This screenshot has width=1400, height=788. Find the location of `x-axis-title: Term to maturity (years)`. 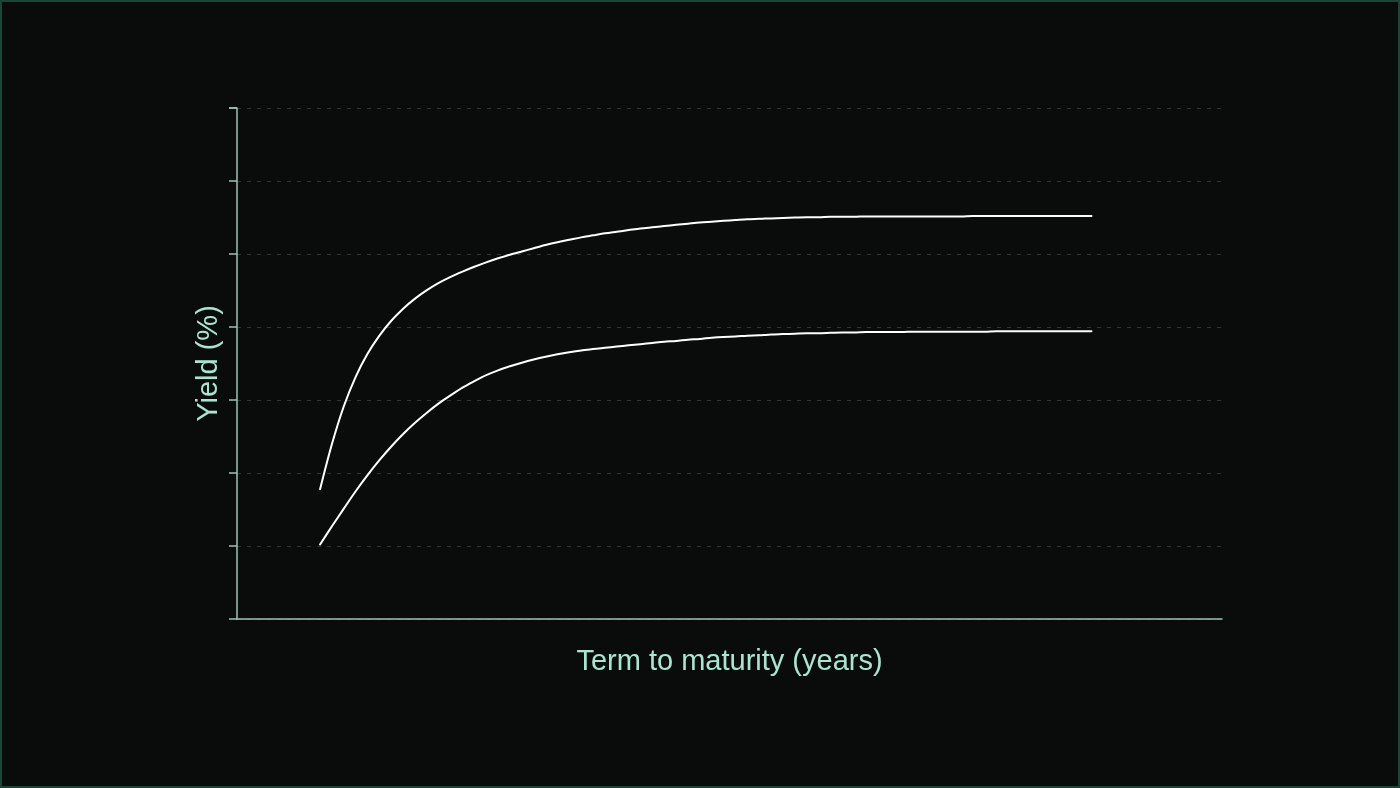

x-axis-title: Term to maturity (years) is located at coordinates (729, 659).